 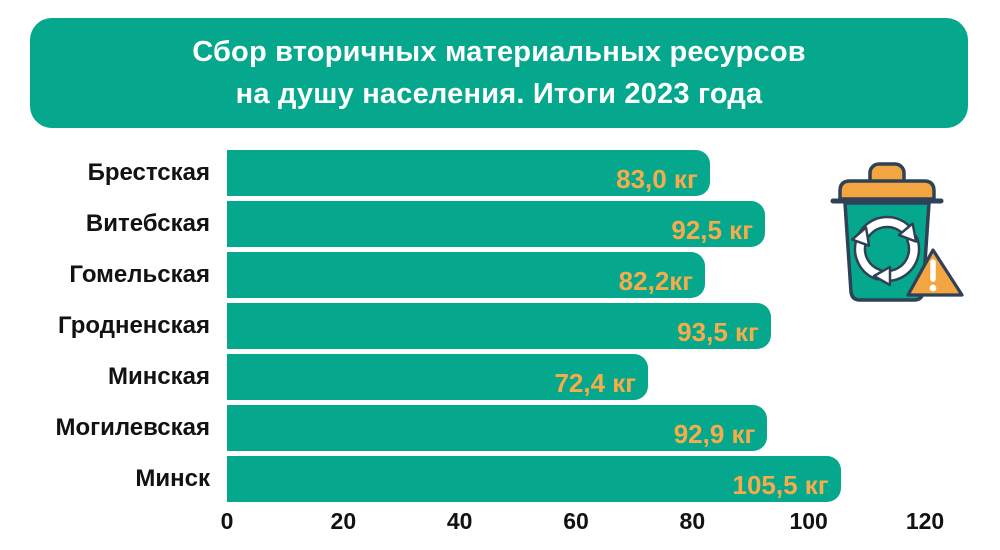 What do you see at coordinates (147, 223) in the screenshot?
I see `category-label: Витебская` at bounding box center [147, 223].